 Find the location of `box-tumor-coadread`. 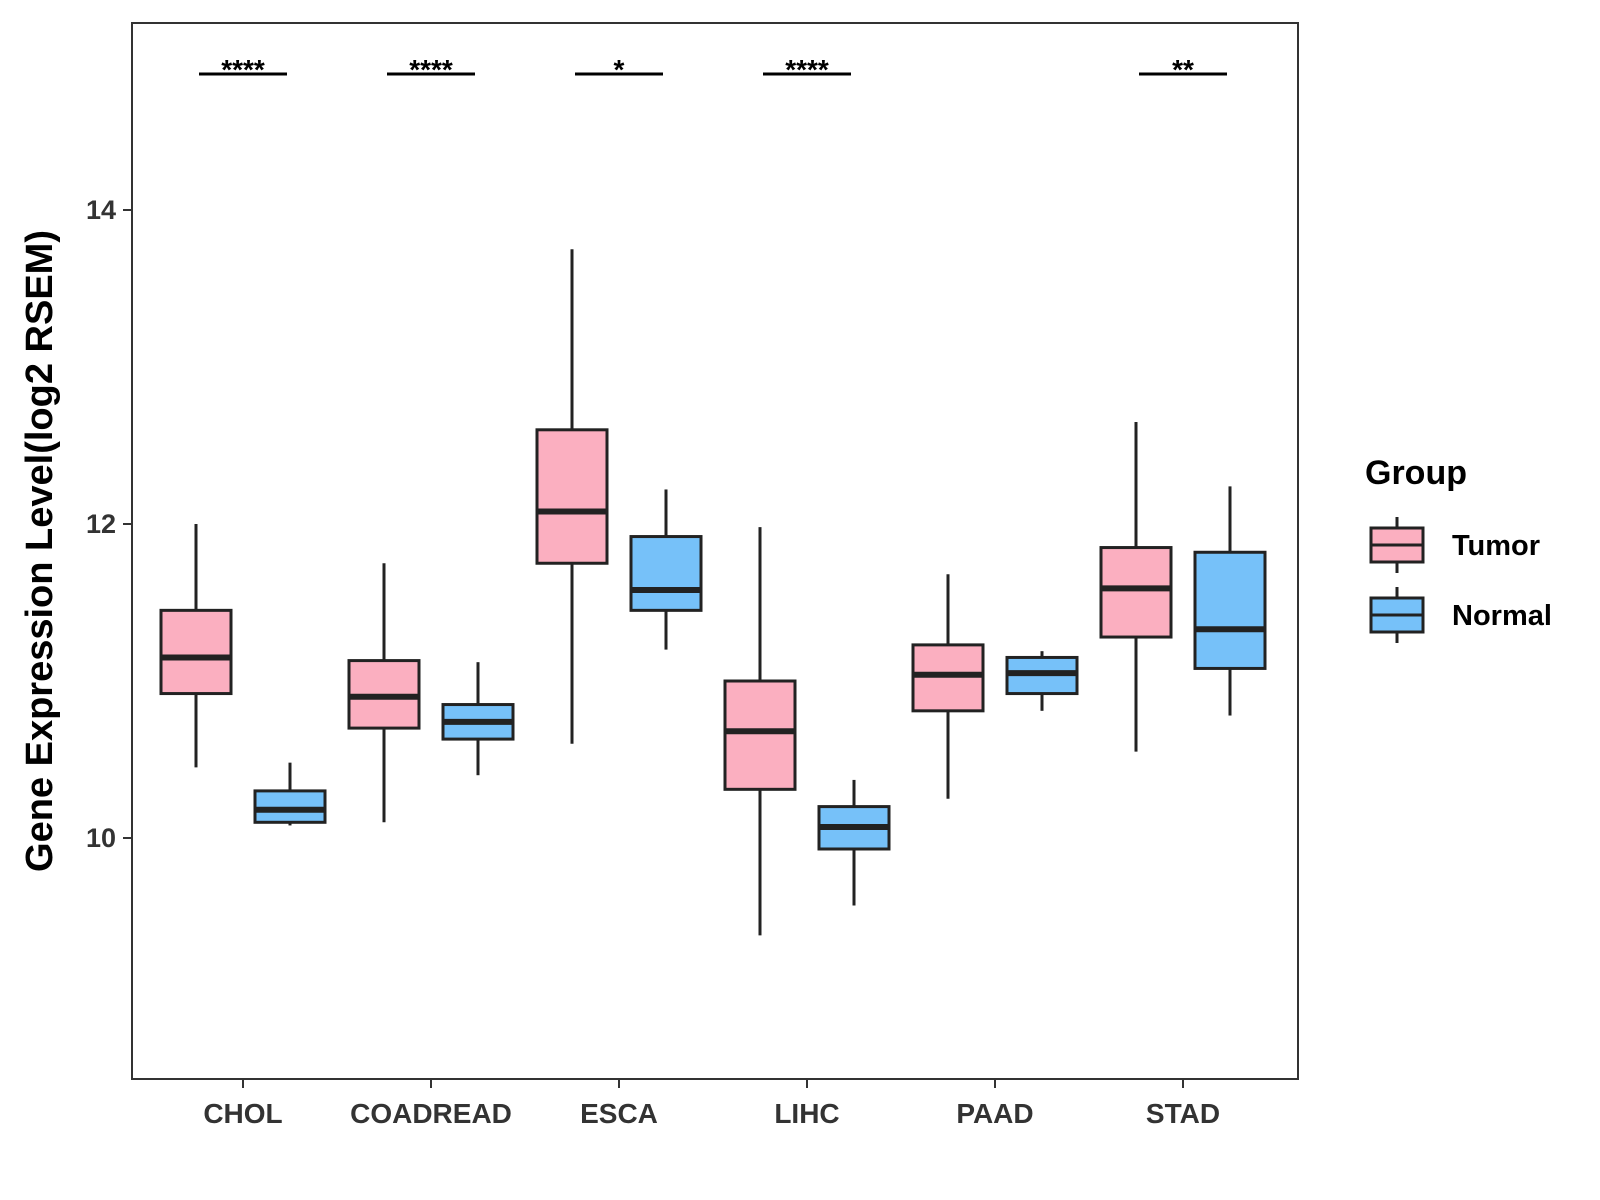

box-tumor-coadread is located at coordinates (384, 693).